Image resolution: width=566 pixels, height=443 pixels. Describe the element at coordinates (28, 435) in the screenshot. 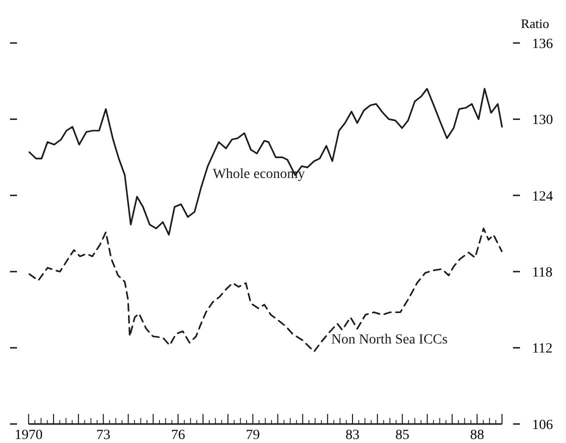

I see `x-tick-label: 1970` at that location.